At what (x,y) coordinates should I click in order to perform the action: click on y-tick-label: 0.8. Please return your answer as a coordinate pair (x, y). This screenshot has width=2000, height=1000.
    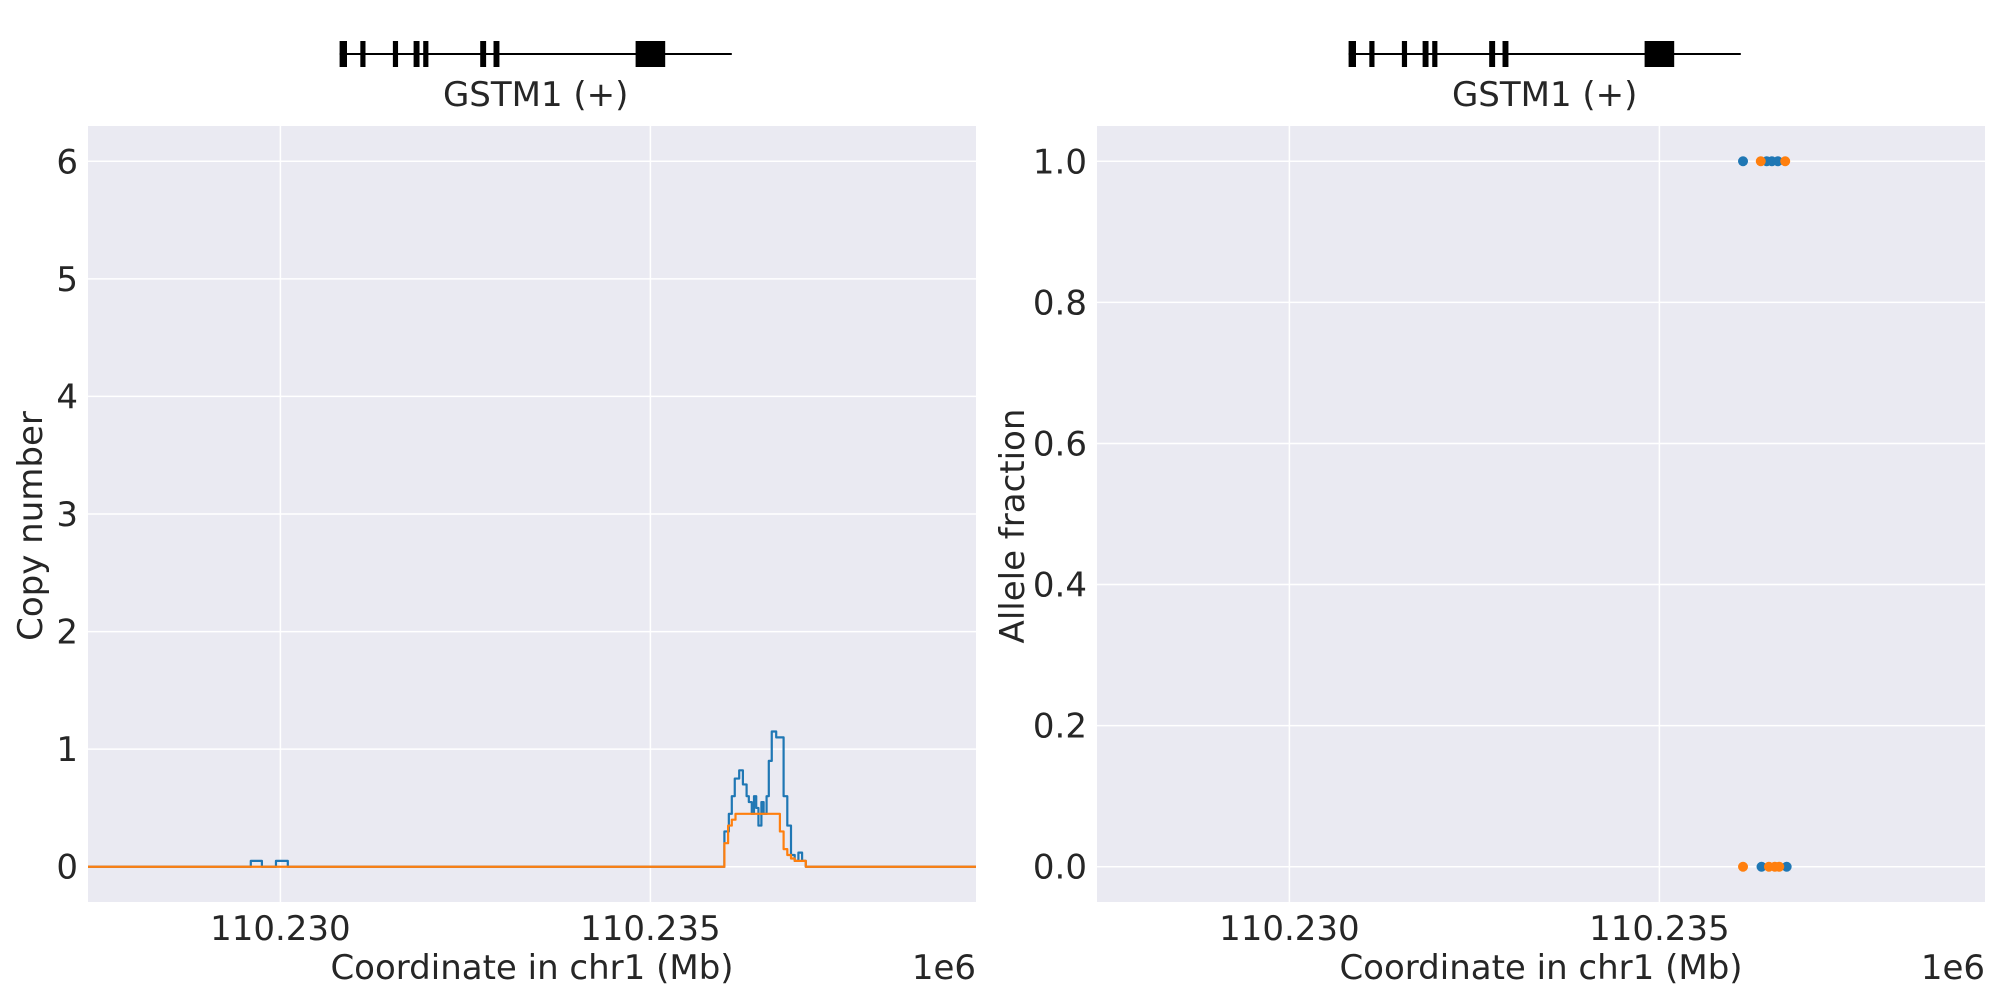
    Looking at the image, I should click on (1060, 303).